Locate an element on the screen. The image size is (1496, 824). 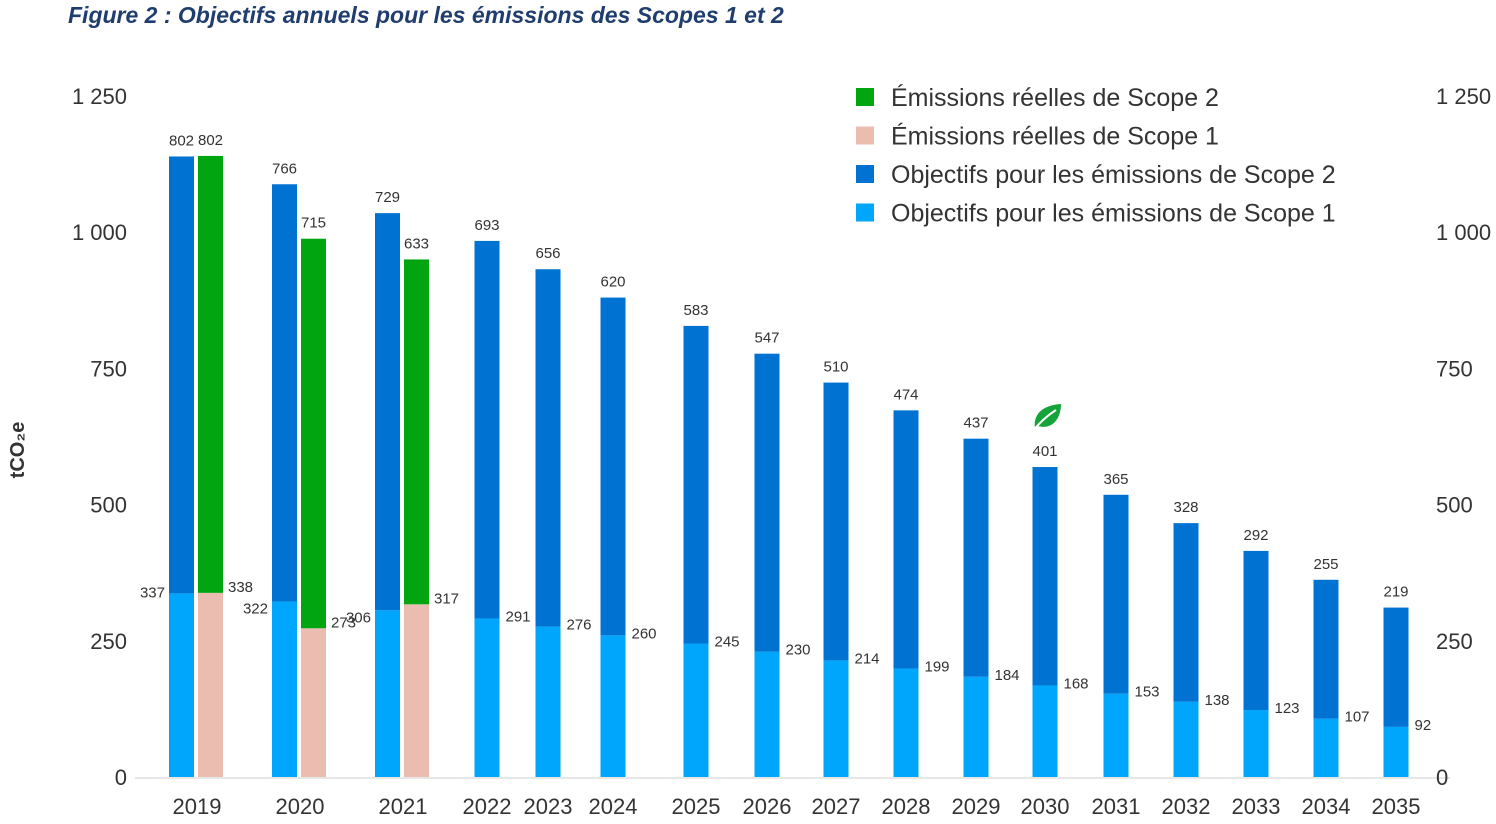
data-label-target-scope2: 255 is located at coordinates (1325, 564).